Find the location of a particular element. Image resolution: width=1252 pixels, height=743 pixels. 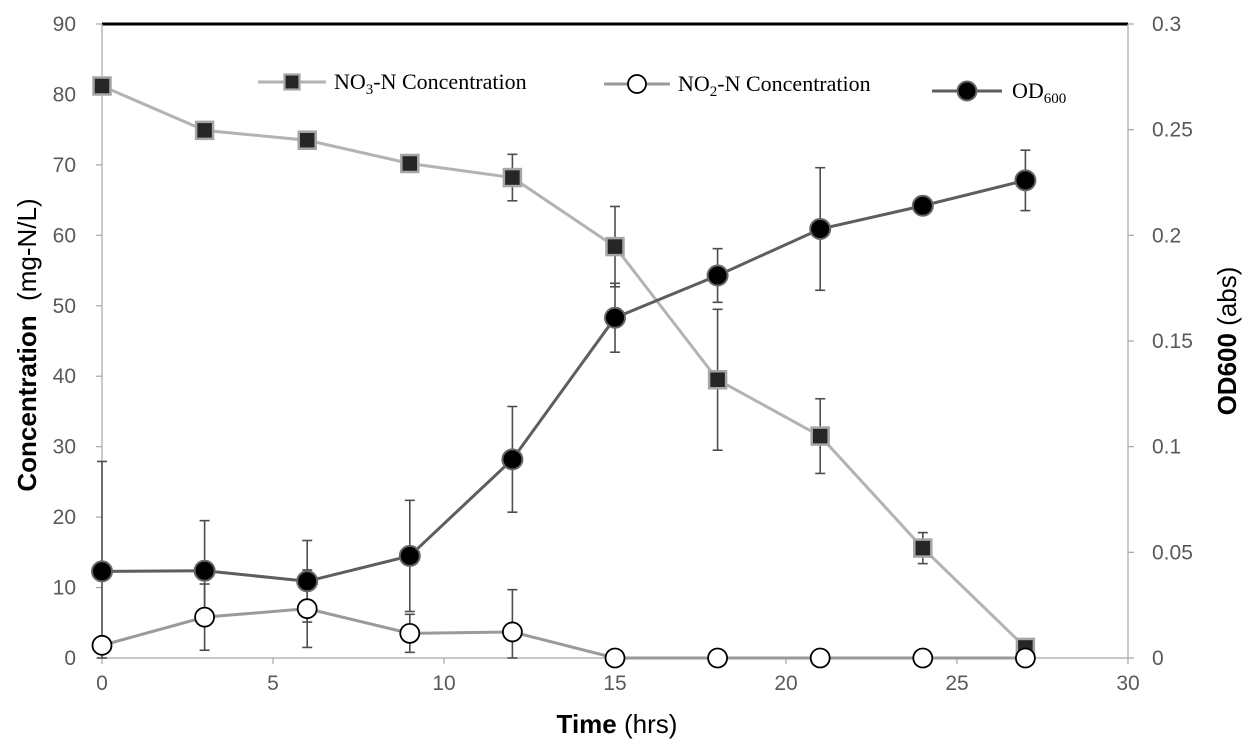

series-line-no2 is located at coordinates (563, 633).